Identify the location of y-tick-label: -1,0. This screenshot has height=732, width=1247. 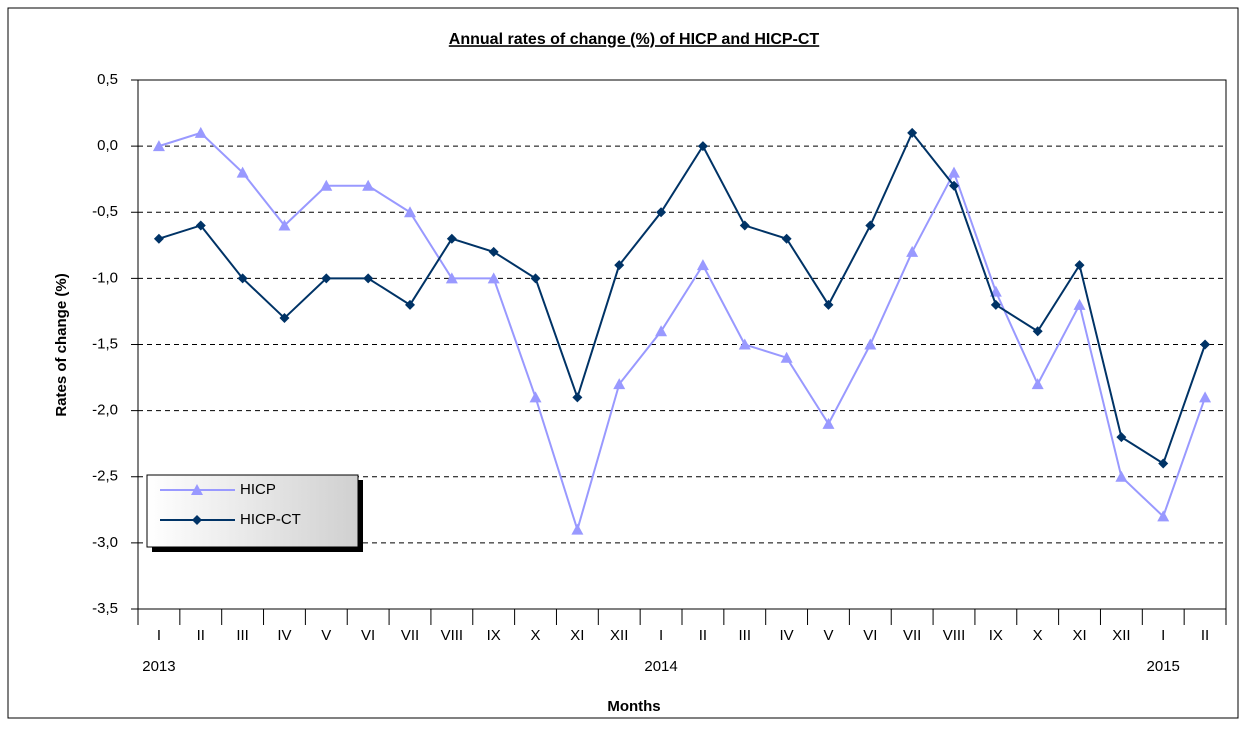
(105, 277).